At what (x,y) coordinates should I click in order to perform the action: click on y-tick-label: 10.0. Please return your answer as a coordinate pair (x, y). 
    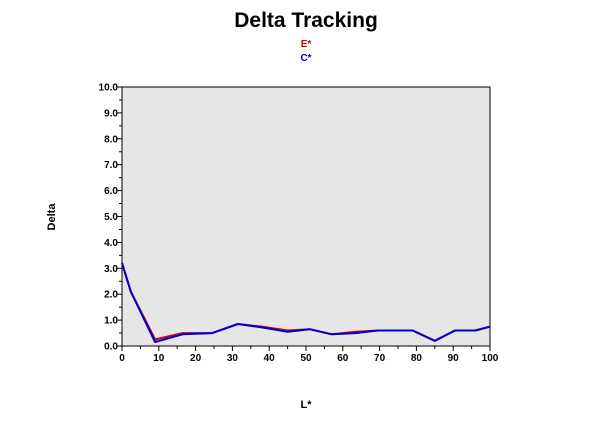
    Looking at the image, I should click on (109, 88).